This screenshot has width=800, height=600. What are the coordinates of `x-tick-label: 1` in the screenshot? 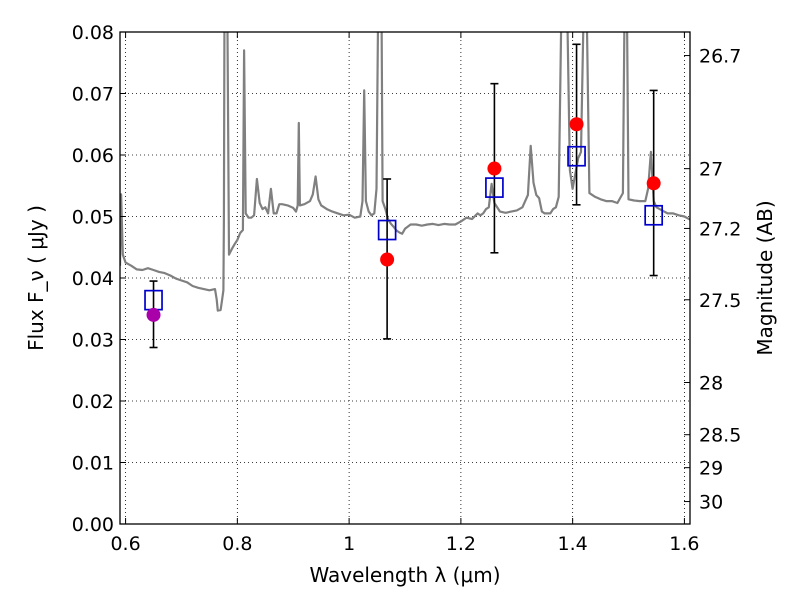 It's located at (349, 544).